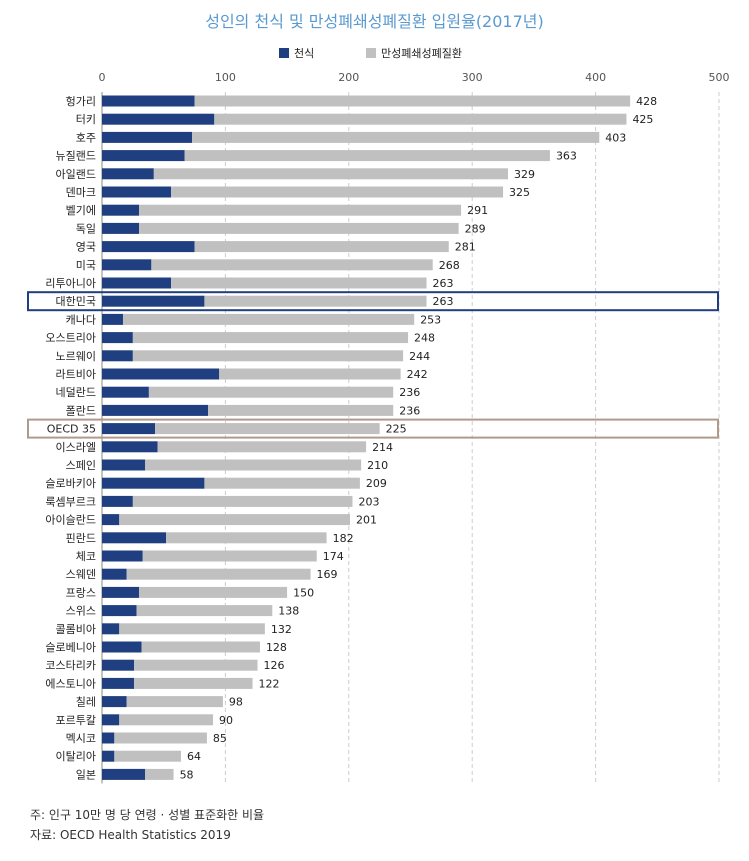  Describe the element at coordinates (76, 356) in the screenshot. I see `category-label: 노르웨이` at that location.